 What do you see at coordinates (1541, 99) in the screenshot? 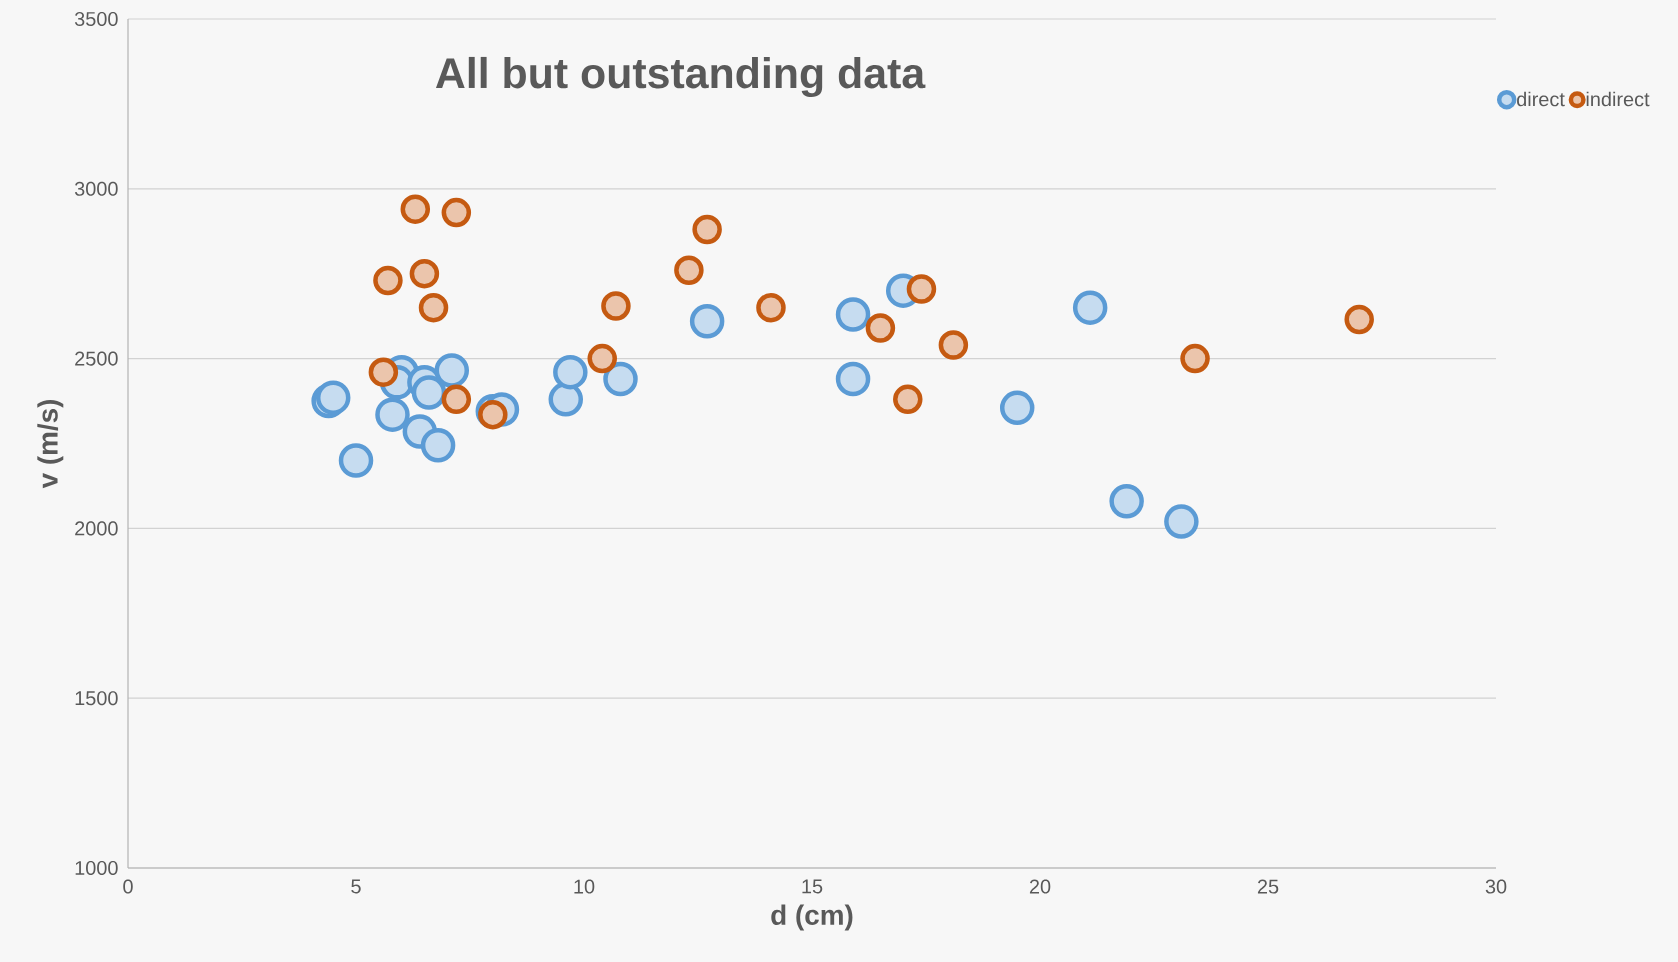
I see `legend-label: direct` at bounding box center [1541, 99].